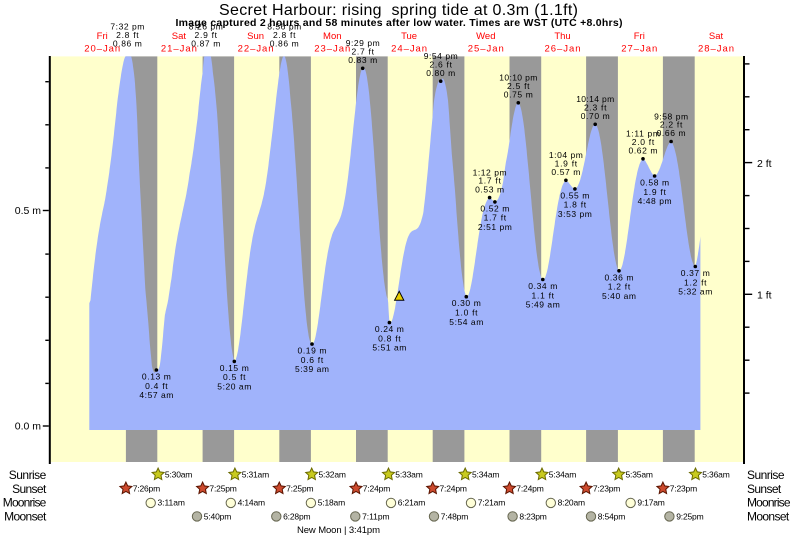 This screenshot has width=793, height=538. What do you see at coordinates (284, 35) in the screenshot?
I see `svg-text: 2.8 ft` at bounding box center [284, 35].